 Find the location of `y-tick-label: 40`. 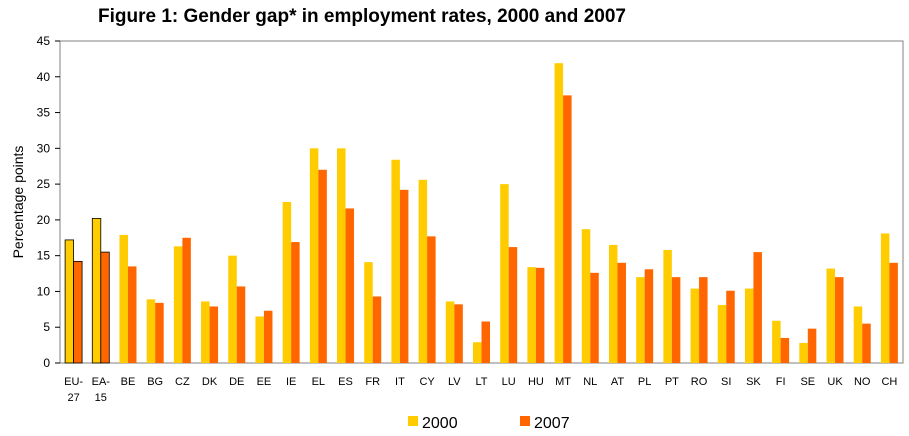

y-tick-label: 40 is located at coordinates (44, 77).